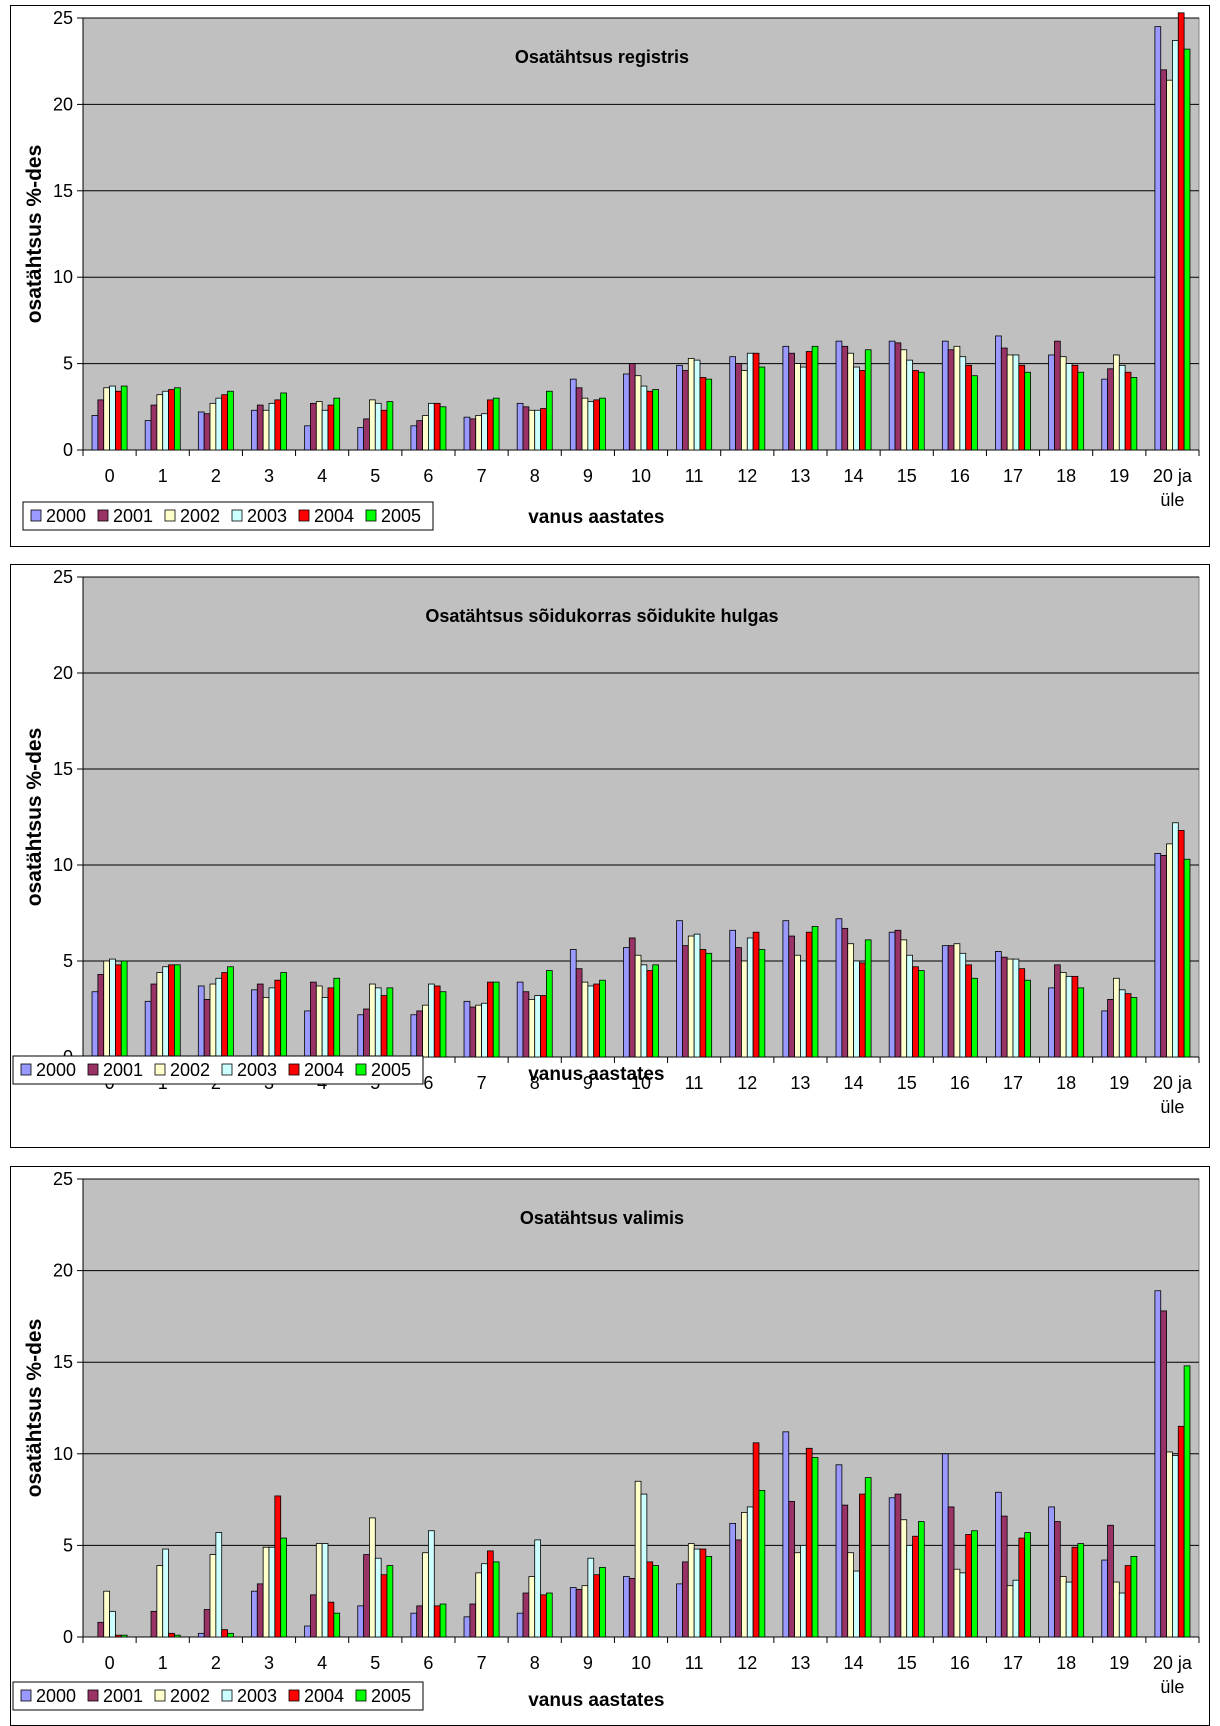 The image size is (1220, 1726). What do you see at coordinates (960, 1083) in the screenshot?
I see `x-tick-label: 16` at bounding box center [960, 1083].